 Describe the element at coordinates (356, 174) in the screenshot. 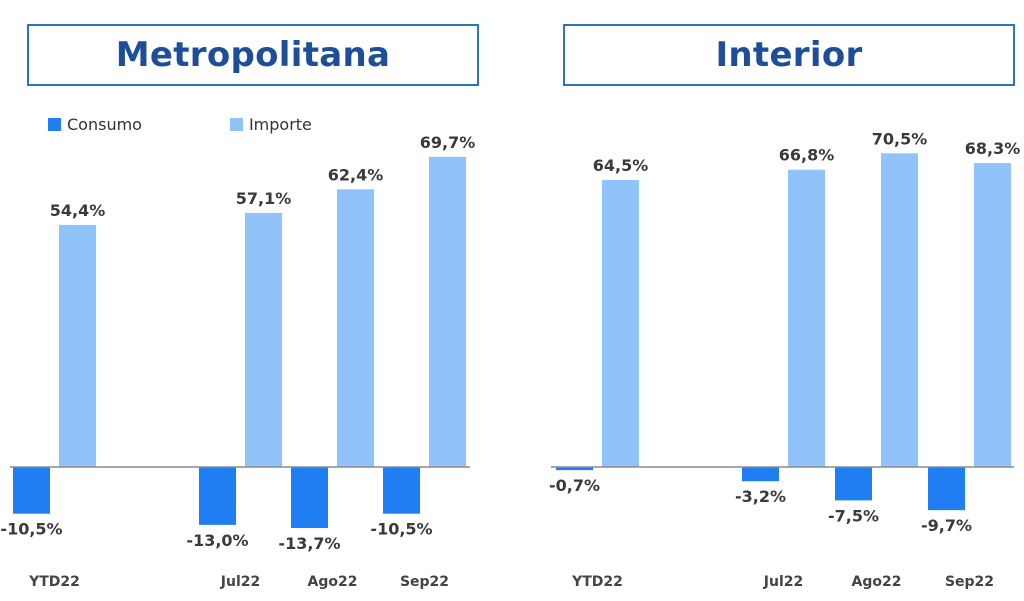

I see `data-label-importe-ago22: 62,4%` at that location.